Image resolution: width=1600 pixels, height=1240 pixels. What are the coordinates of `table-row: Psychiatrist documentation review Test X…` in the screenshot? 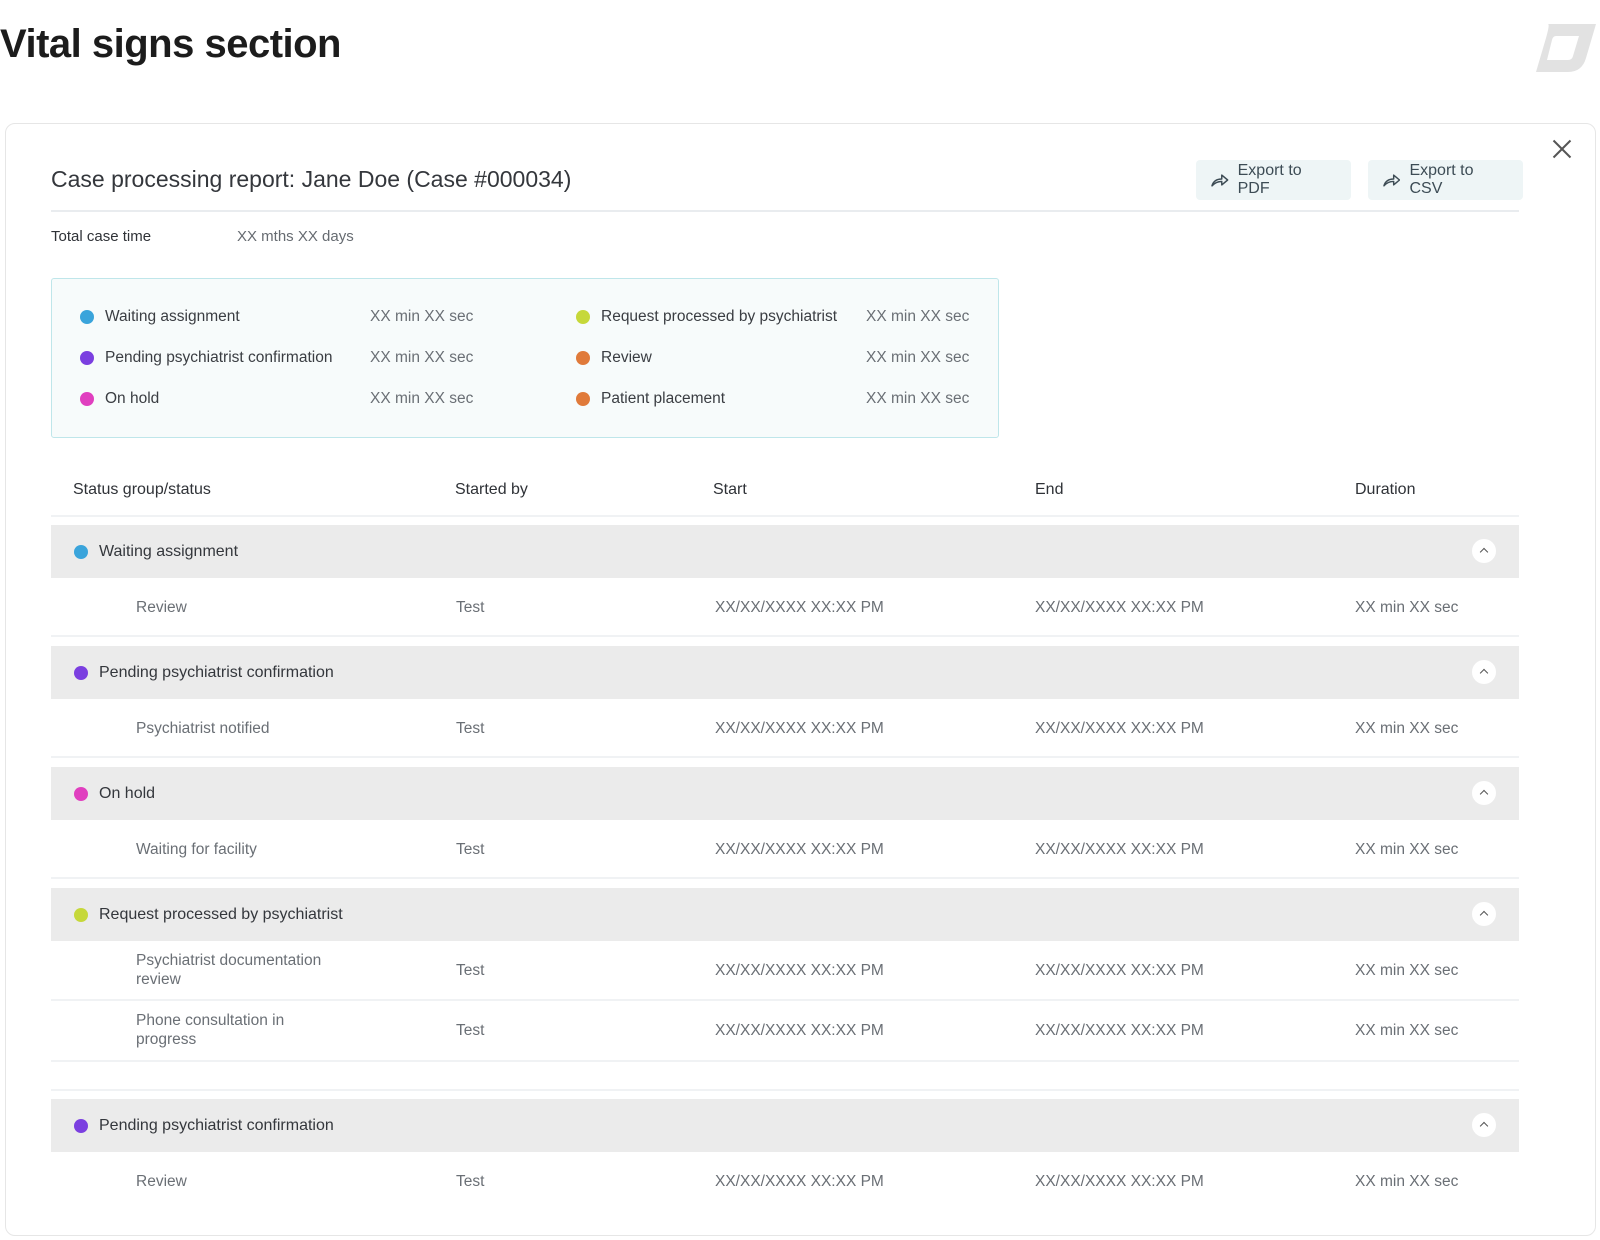 It's located at (785, 971).